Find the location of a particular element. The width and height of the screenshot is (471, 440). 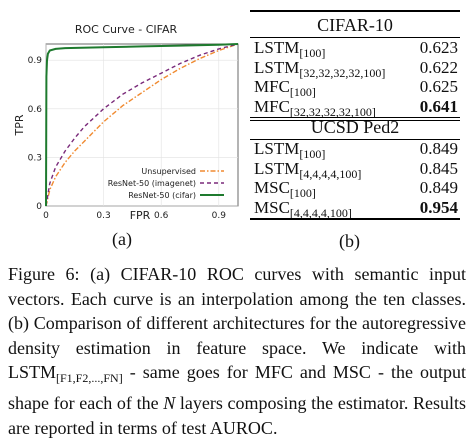

model-name: MFC[32,32,32,32,100] is located at coordinates (315, 108).